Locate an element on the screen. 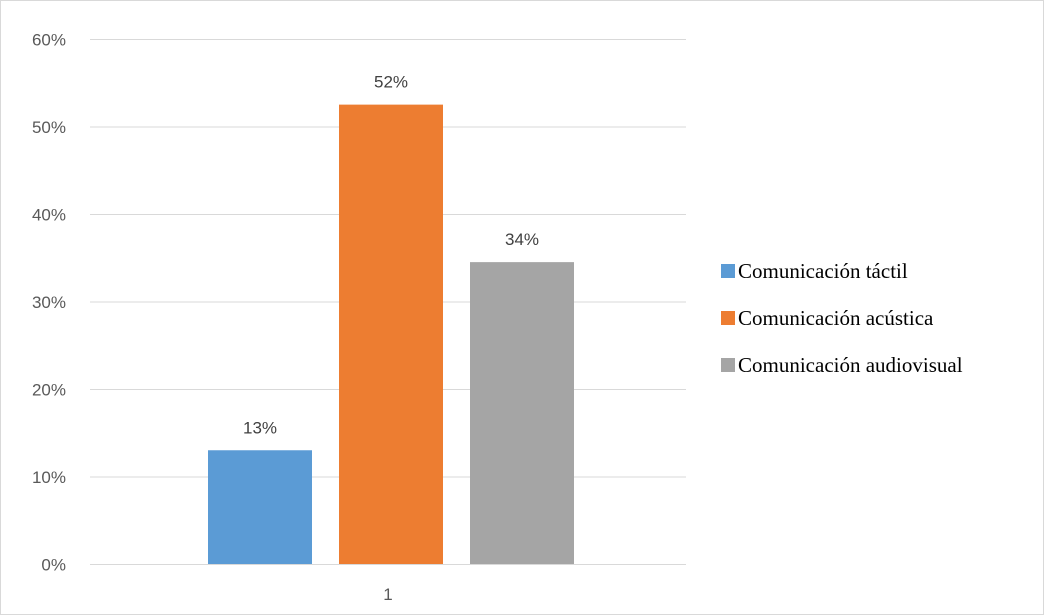  legend-item: Comunicación acústica is located at coordinates (827, 318).